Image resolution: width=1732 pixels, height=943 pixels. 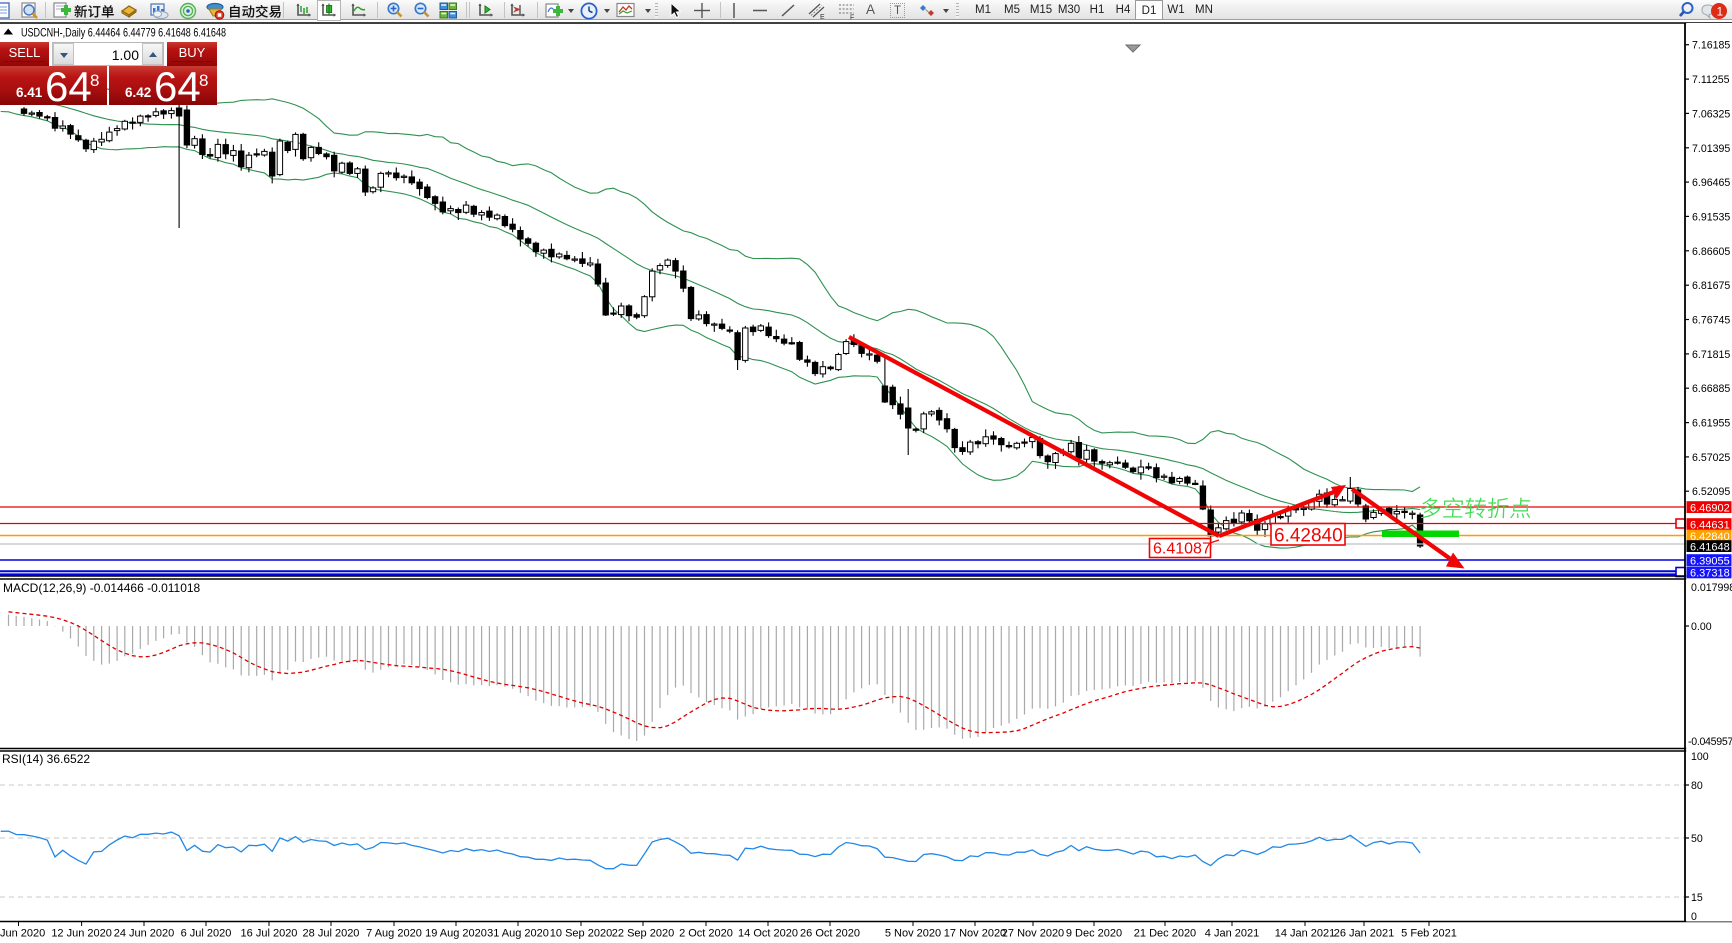 I want to click on svg-text: 19 Aug 2020, so click(x=456, y=934).